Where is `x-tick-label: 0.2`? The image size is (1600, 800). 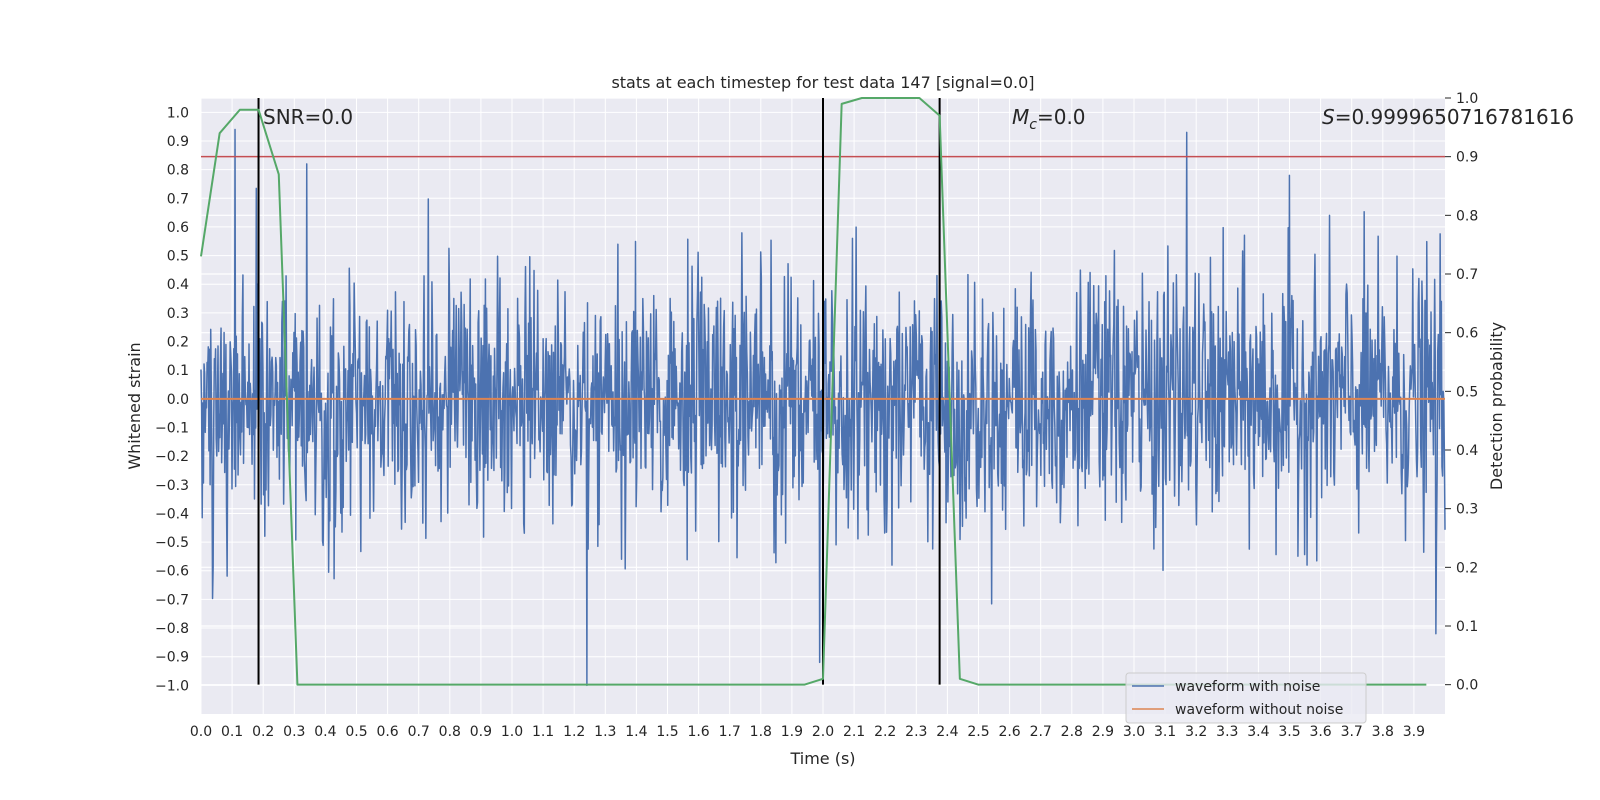 x-tick-label: 0.2 is located at coordinates (263, 732).